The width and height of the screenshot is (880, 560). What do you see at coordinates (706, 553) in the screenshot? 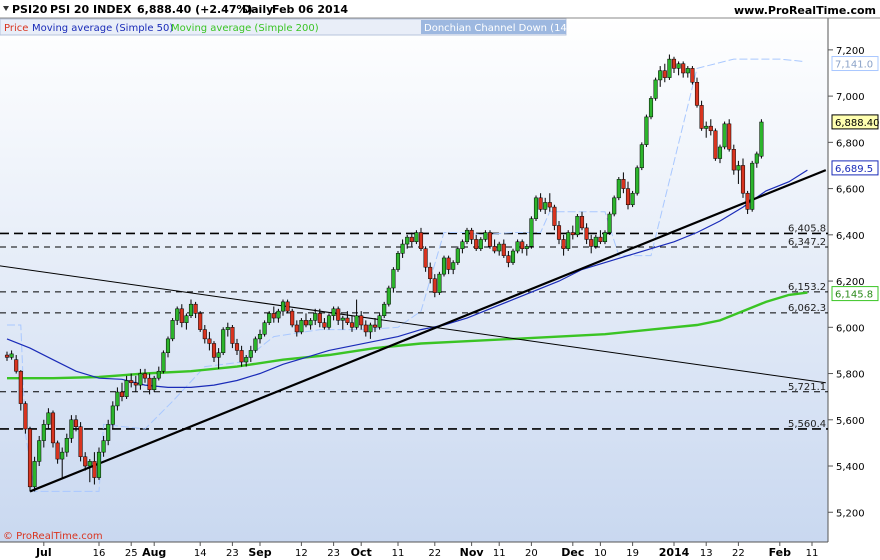
I see `x-tick-label-19: 13` at bounding box center [706, 553].